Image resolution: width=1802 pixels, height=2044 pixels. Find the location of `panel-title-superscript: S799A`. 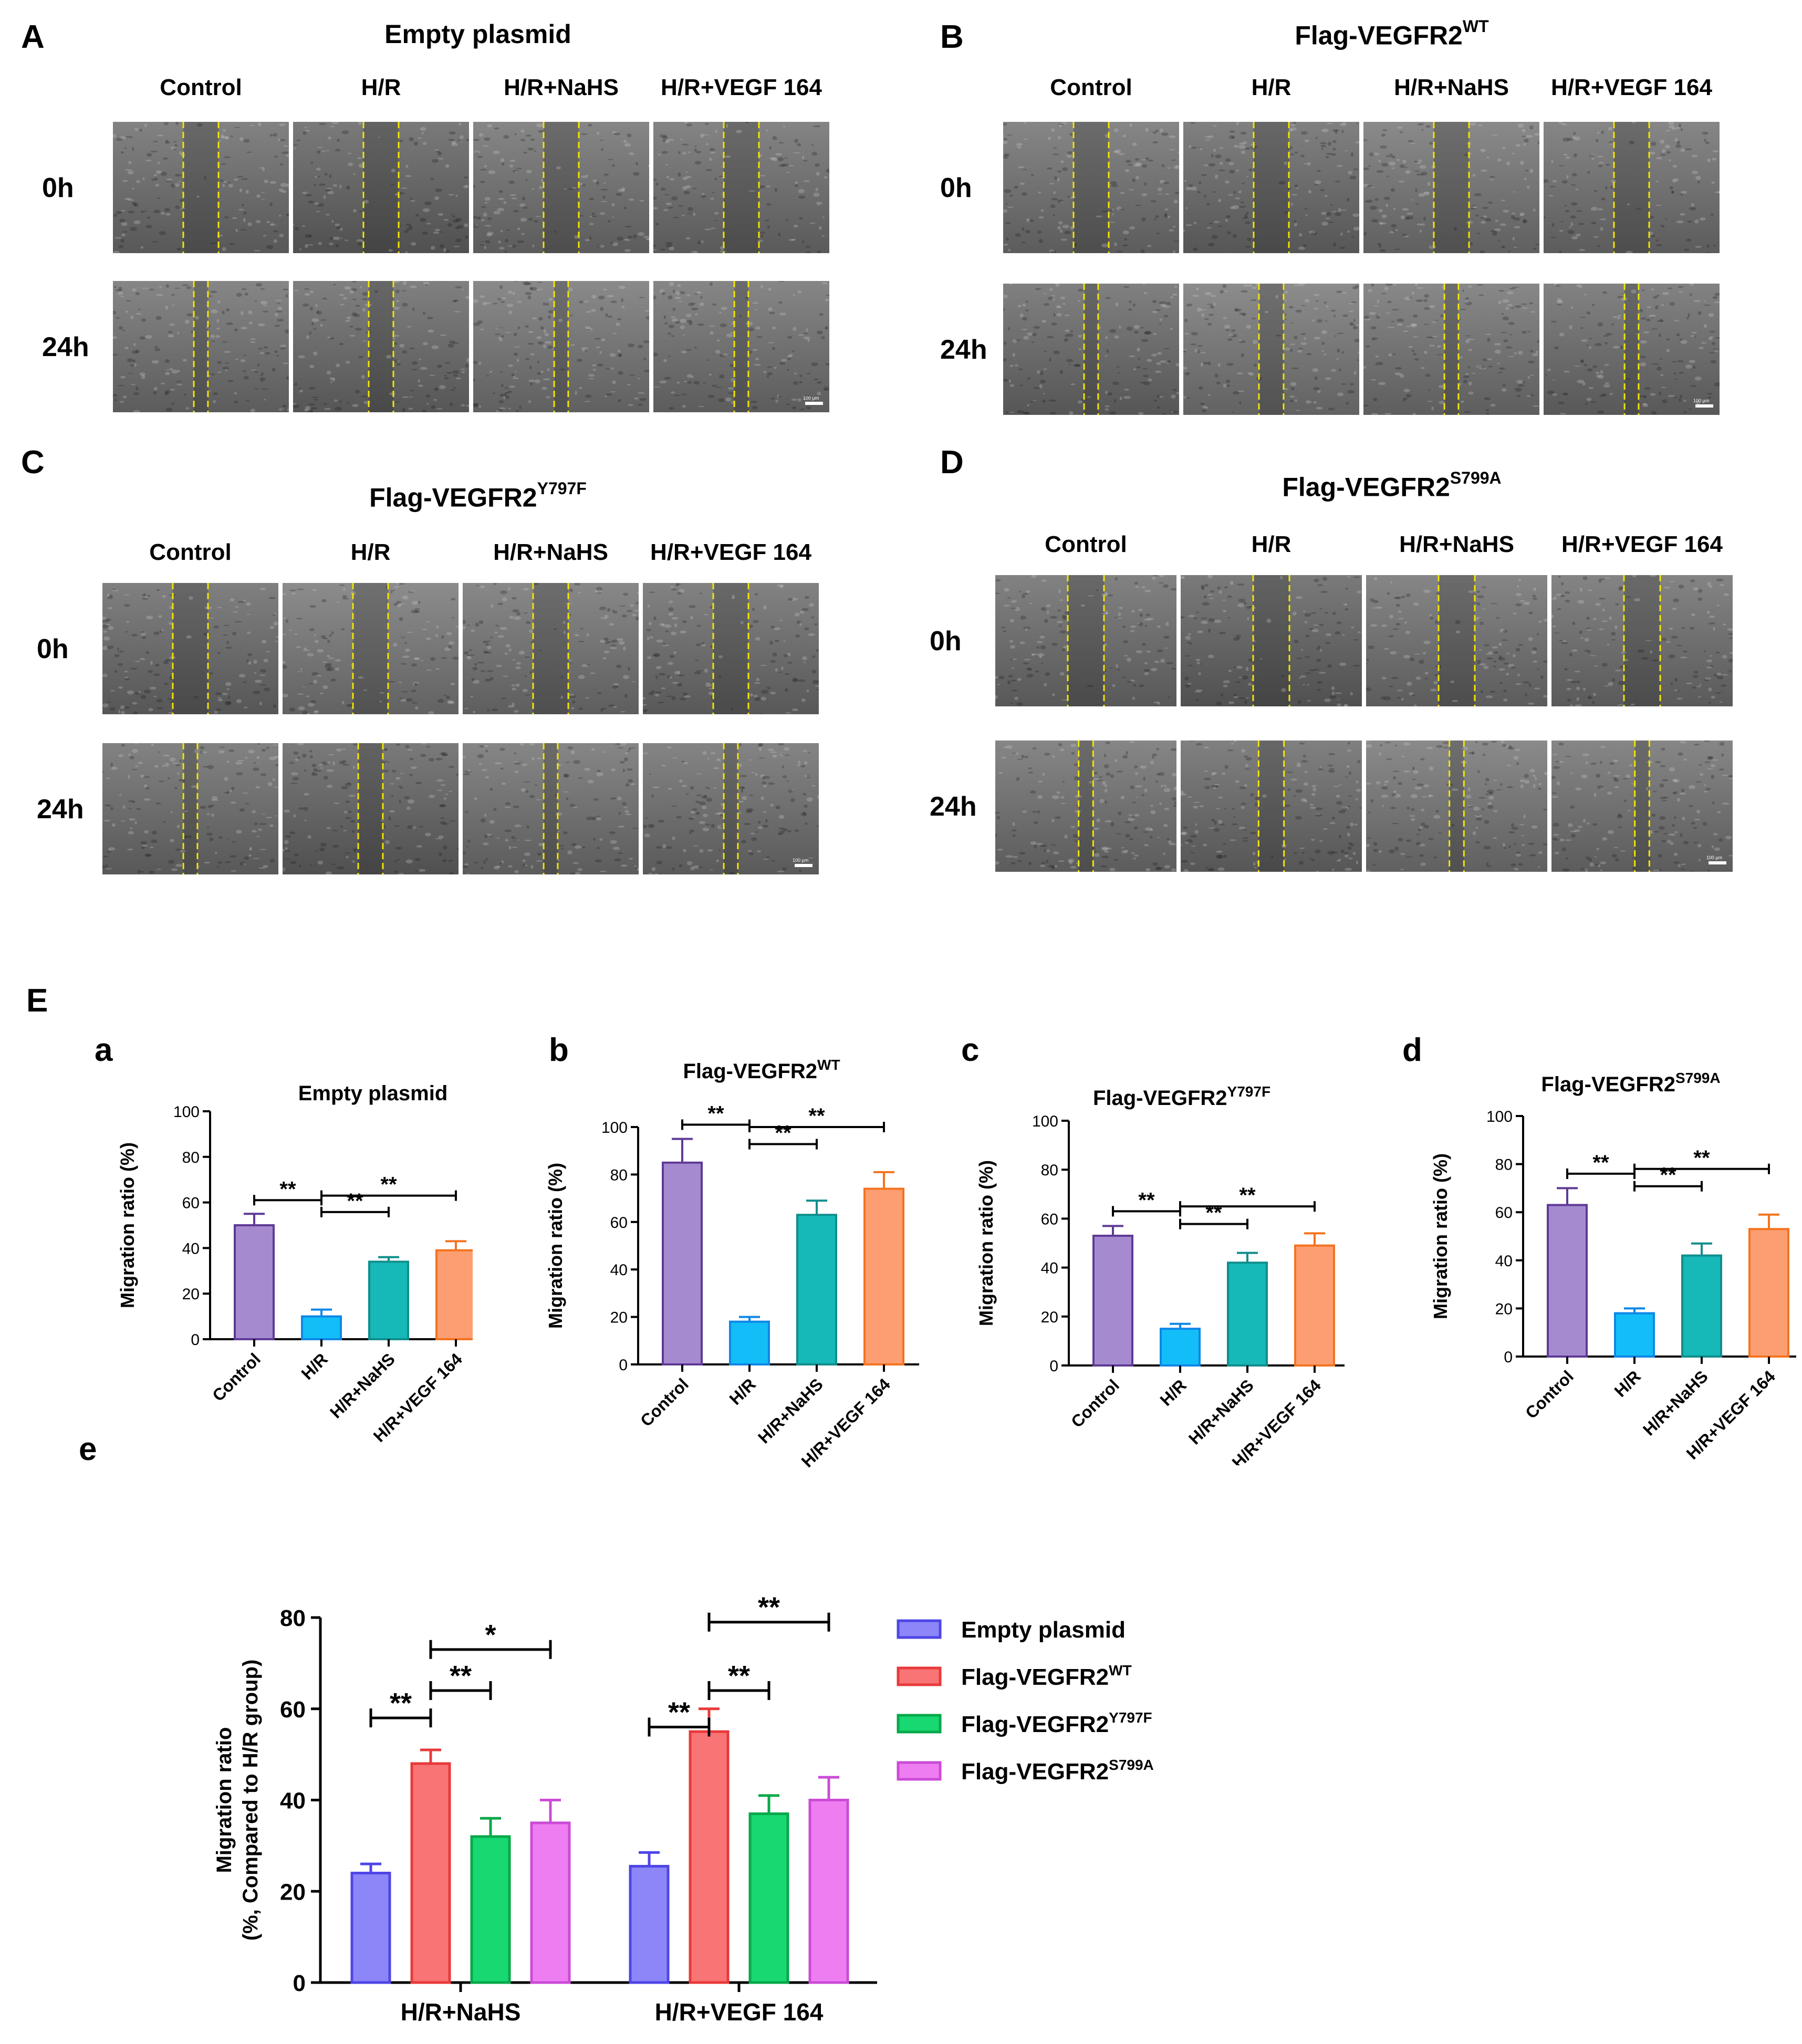

panel-title-superscript: S799A is located at coordinates (1476, 477).